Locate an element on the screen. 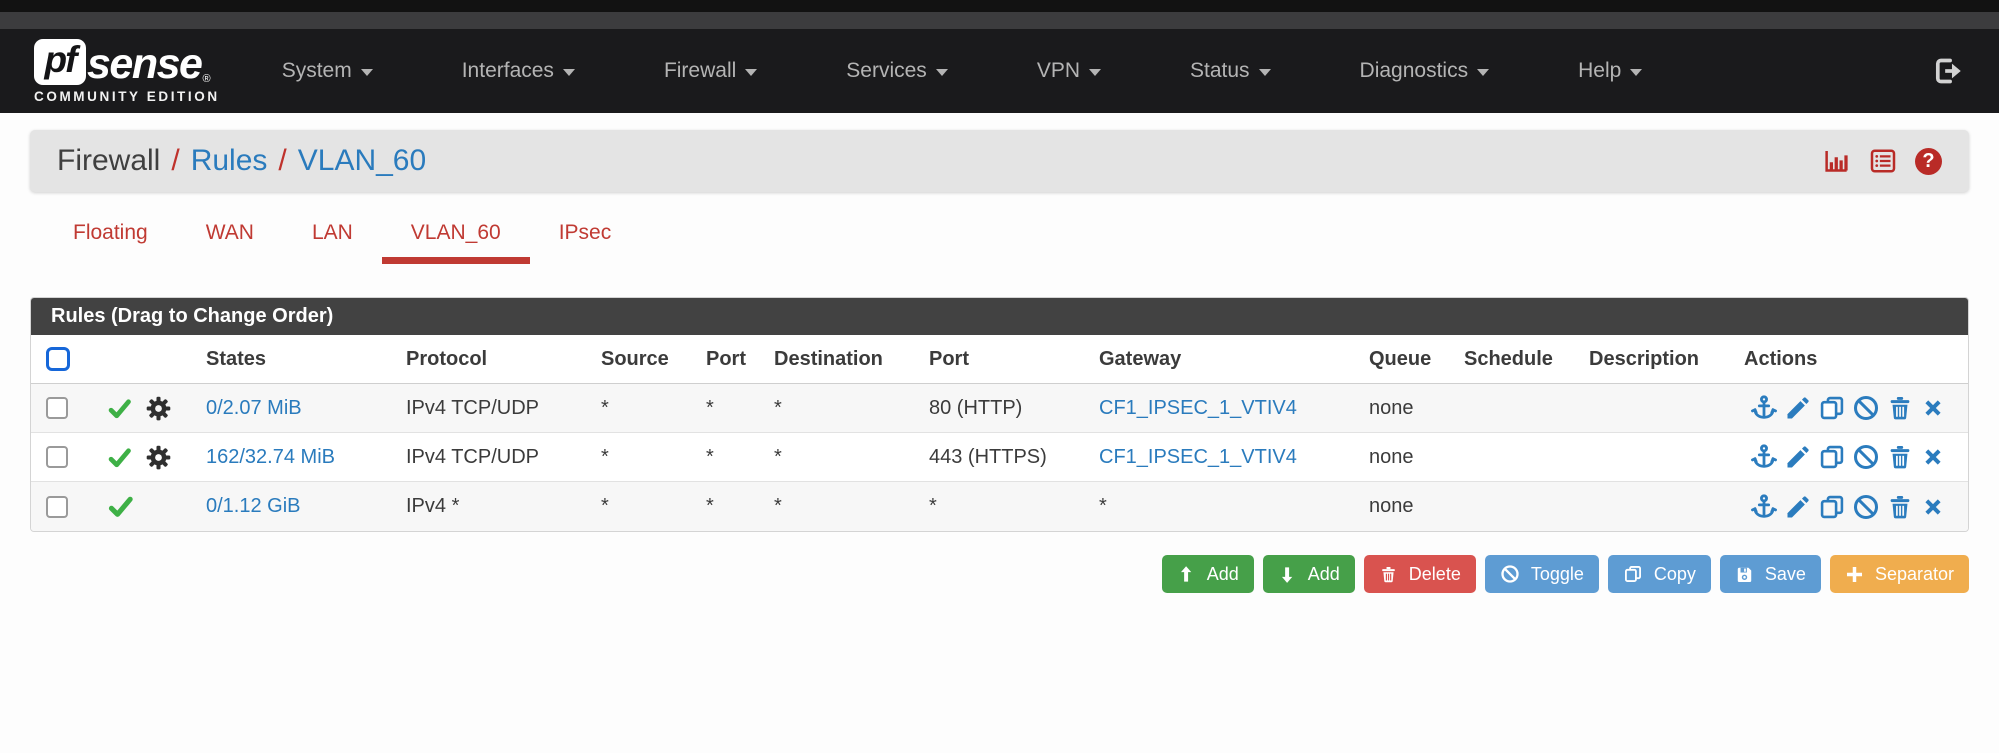  sign-out-icon is located at coordinates (1948, 71).